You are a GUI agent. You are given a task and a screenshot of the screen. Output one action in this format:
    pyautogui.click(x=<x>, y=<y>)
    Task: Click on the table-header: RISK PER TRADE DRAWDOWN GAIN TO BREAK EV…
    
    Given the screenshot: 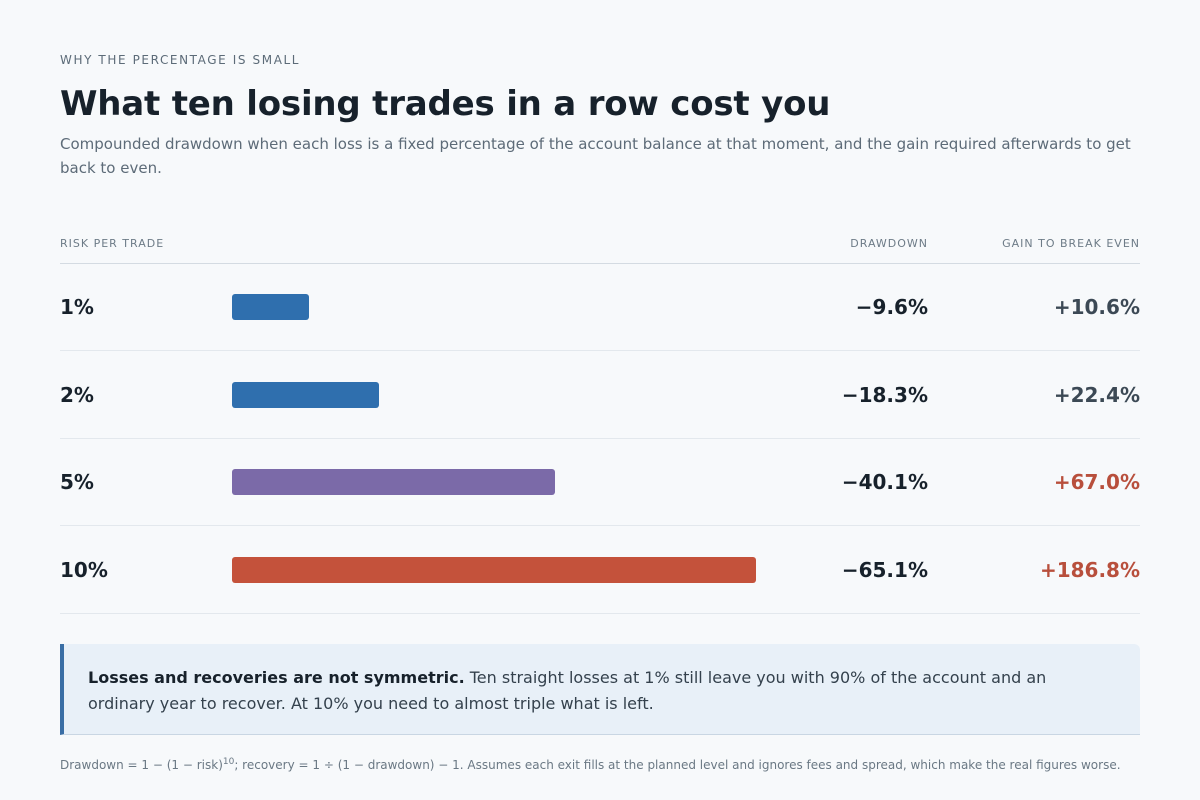 What is the action you would take?
    pyautogui.click(x=600, y=250)
    